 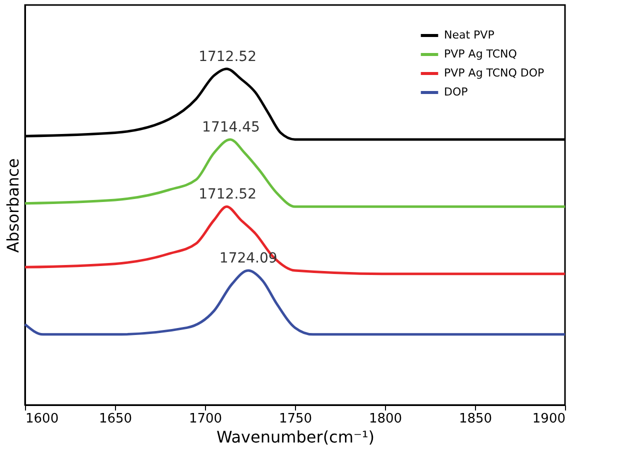 I want to click on legend-label: Neat PVP, so click(x=469, y=35).